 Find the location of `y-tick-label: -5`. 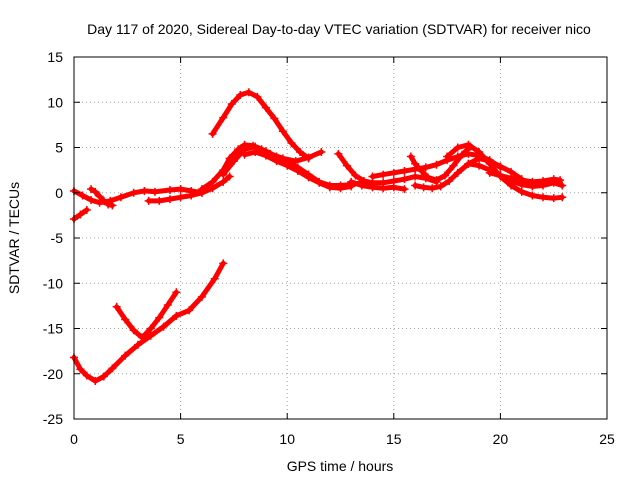

y-tick-label: -5 is located at coordinates (57, 238).